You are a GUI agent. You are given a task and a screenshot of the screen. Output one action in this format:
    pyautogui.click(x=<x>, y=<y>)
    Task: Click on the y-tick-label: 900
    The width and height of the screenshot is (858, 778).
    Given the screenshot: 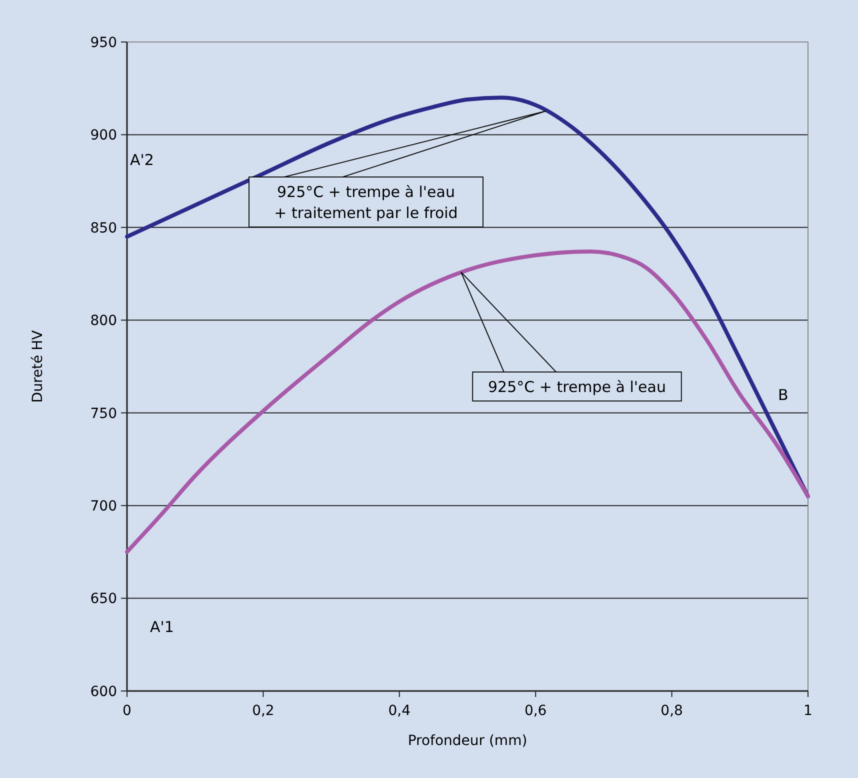 What is the action you would take?
    pyautogui.click(x=103, y=136)
    